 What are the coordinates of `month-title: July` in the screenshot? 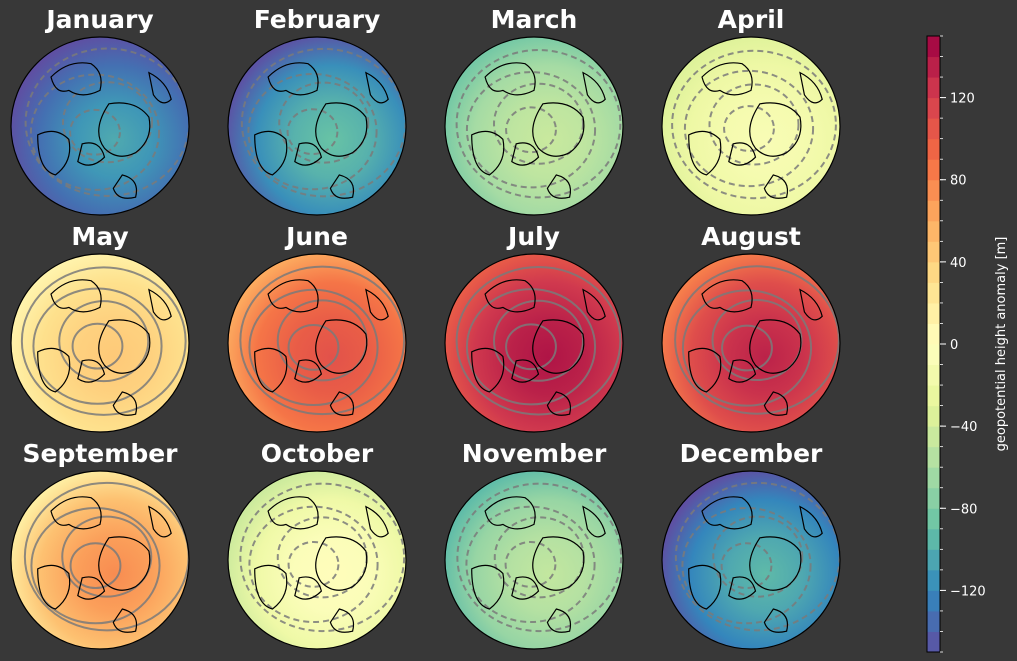 It's located at (534, 236).